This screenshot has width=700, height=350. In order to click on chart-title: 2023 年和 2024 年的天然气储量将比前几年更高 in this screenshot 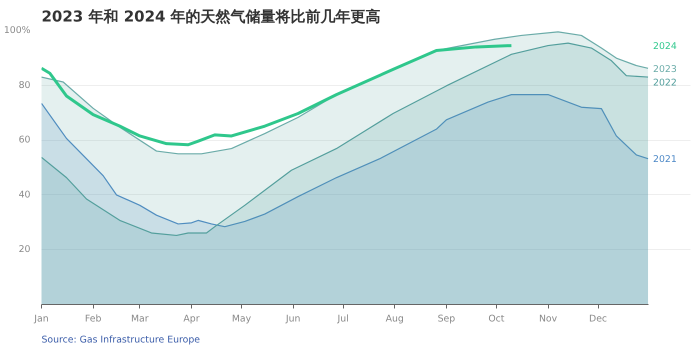, I will do `click(211, 17)`.